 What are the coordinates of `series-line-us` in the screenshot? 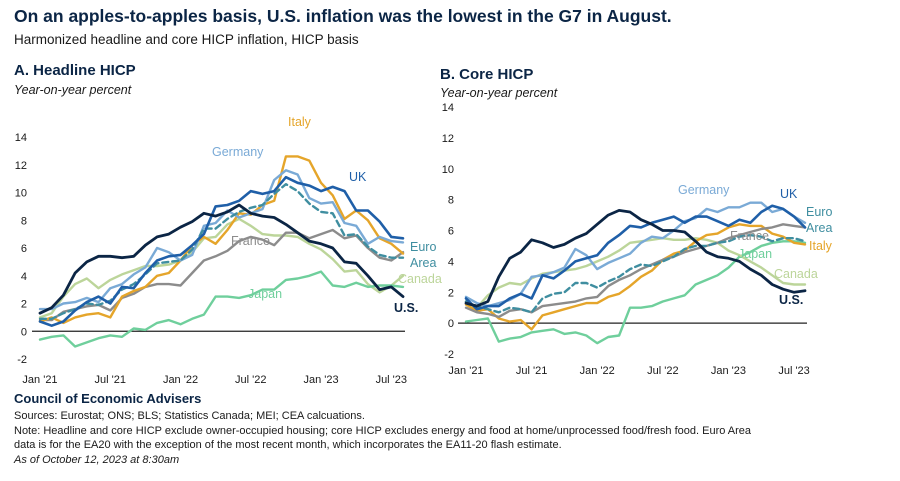 It's located at (221, 259).